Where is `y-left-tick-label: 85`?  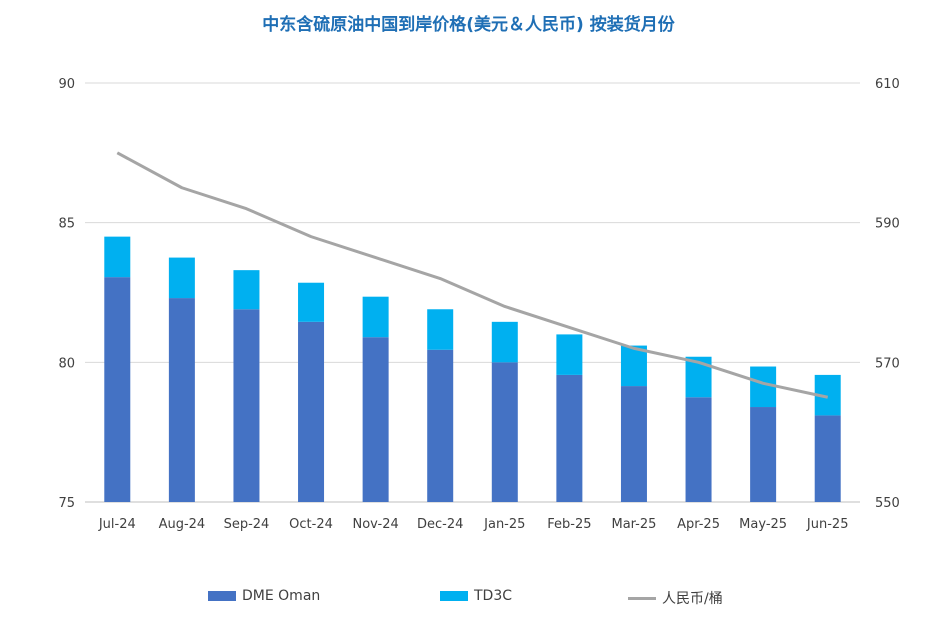 y-left-tick-label: 85 is located at coordinates (66, 224).